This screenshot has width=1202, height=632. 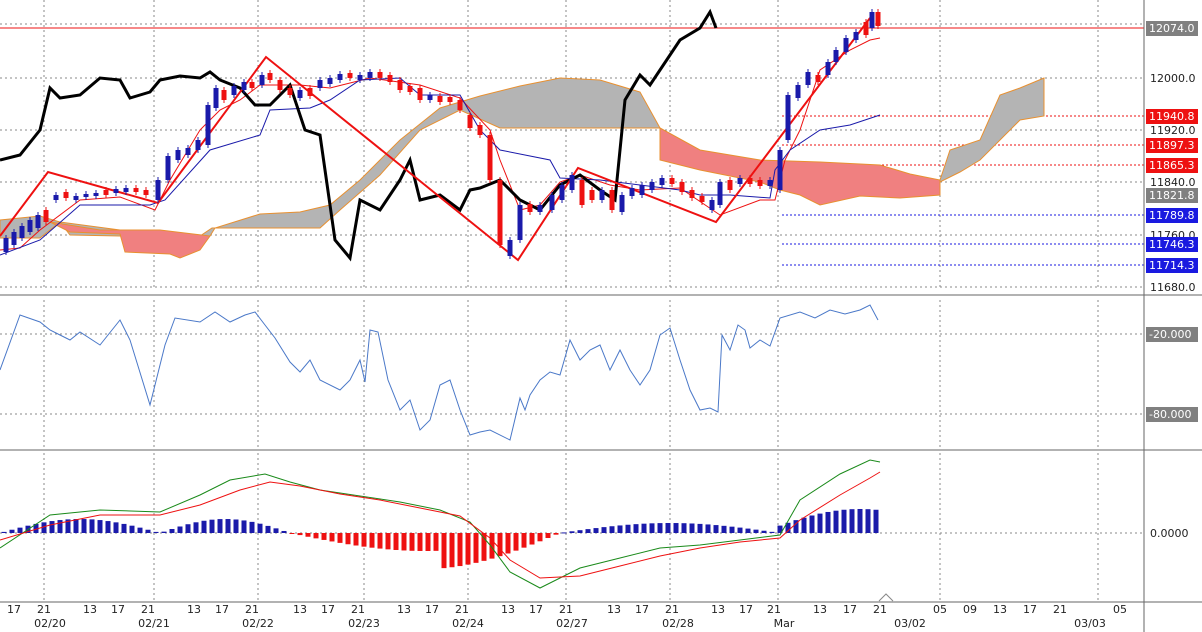 What do you see at coordinates (330, 158) in the screenshot?
I see `cloud-gray` at bounding box center [330, 158].